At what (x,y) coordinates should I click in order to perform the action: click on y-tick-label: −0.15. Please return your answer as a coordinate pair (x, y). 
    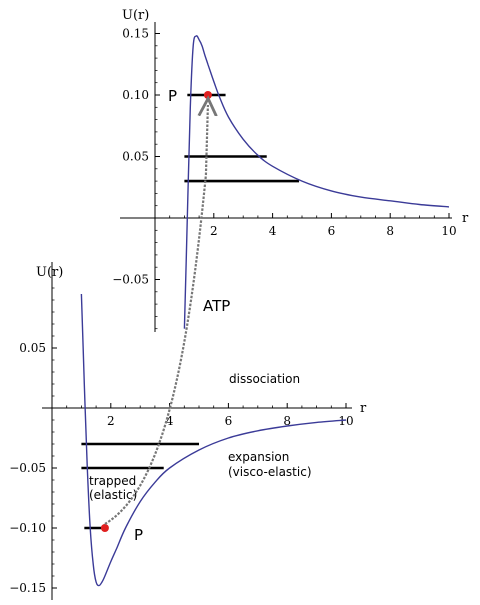
    Looking at the image, I should click on (27, 588).